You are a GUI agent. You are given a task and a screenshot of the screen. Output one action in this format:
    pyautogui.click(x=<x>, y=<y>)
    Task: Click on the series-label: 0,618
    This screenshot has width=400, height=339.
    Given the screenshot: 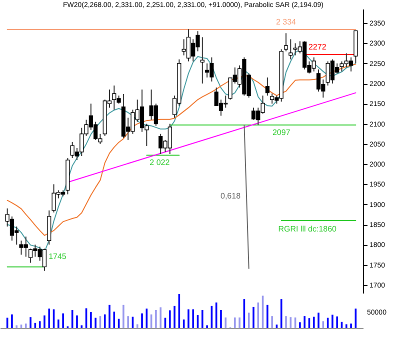 What is the action you would take?
    pyautogui.click(x=231, y=196)
    